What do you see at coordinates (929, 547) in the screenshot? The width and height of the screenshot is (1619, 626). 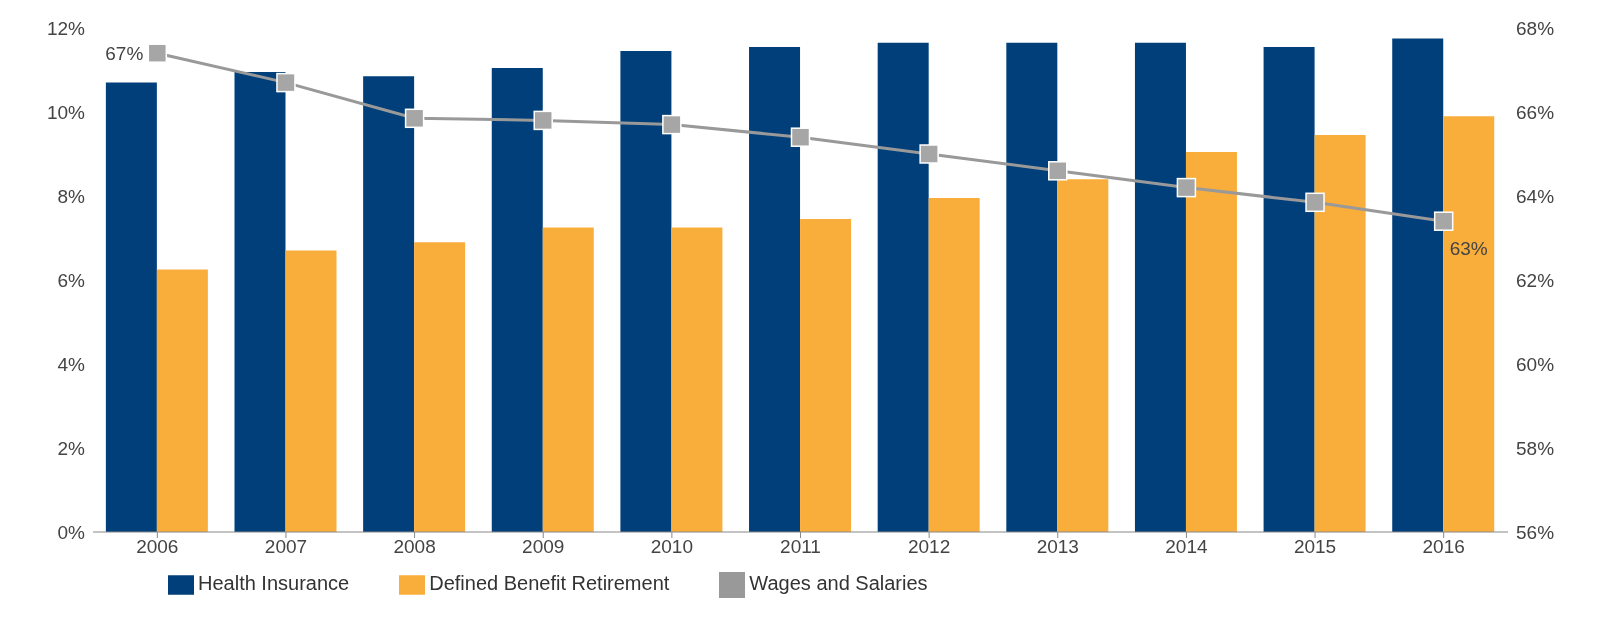 I see `x-tick-label: 2012` at bounding box center [929, 547].